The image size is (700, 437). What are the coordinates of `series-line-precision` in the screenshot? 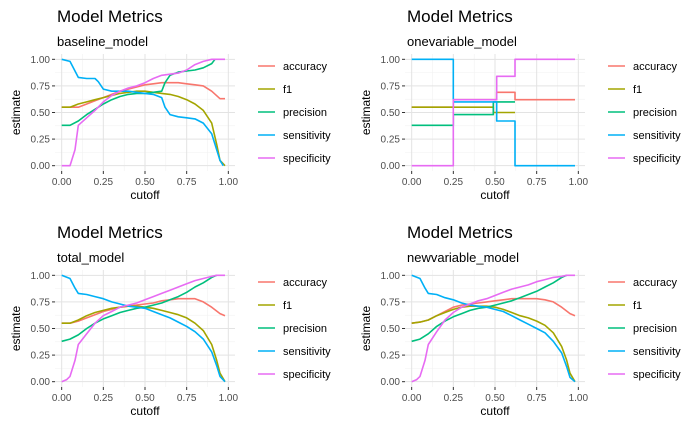 It's located at (489, 308).